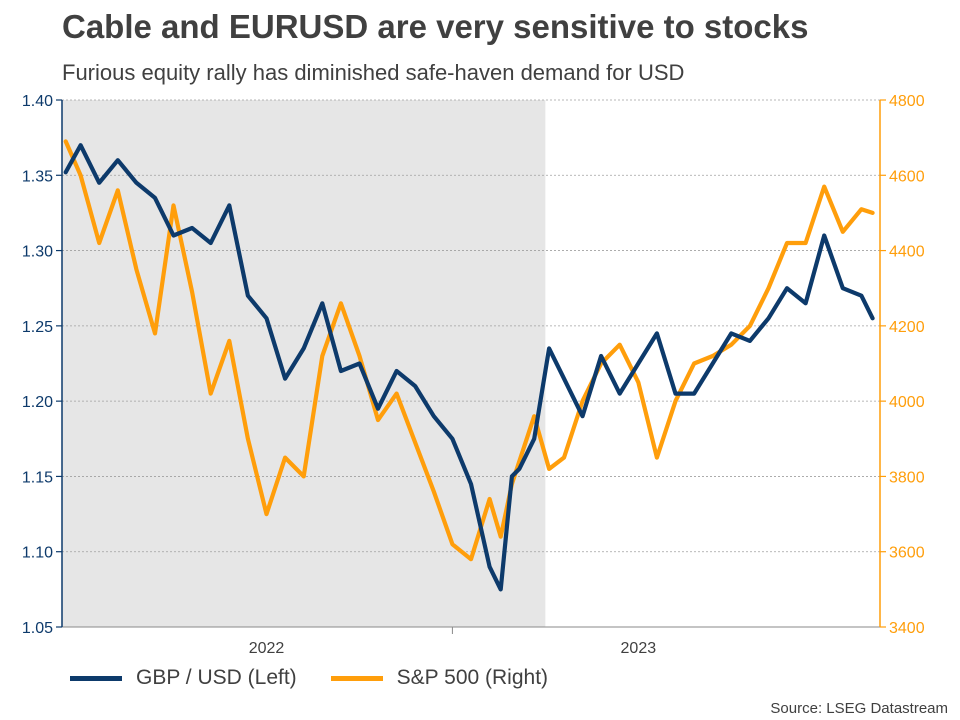 This screenshot has width=960, height=720. Describe the element at coordinates (37, 176) in the screenshot. I see `y-left-tick-label: 1.35` at that location.